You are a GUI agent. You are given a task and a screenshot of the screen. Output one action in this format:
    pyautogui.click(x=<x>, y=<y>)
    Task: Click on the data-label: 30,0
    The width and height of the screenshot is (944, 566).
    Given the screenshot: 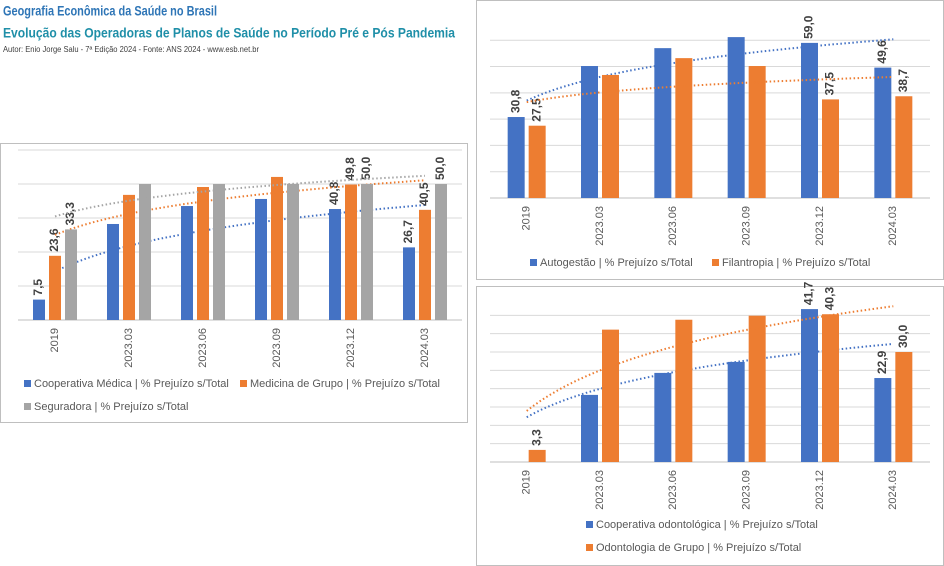 What is the action you would take?
    pyautogui.click(x=903, y=336)
    